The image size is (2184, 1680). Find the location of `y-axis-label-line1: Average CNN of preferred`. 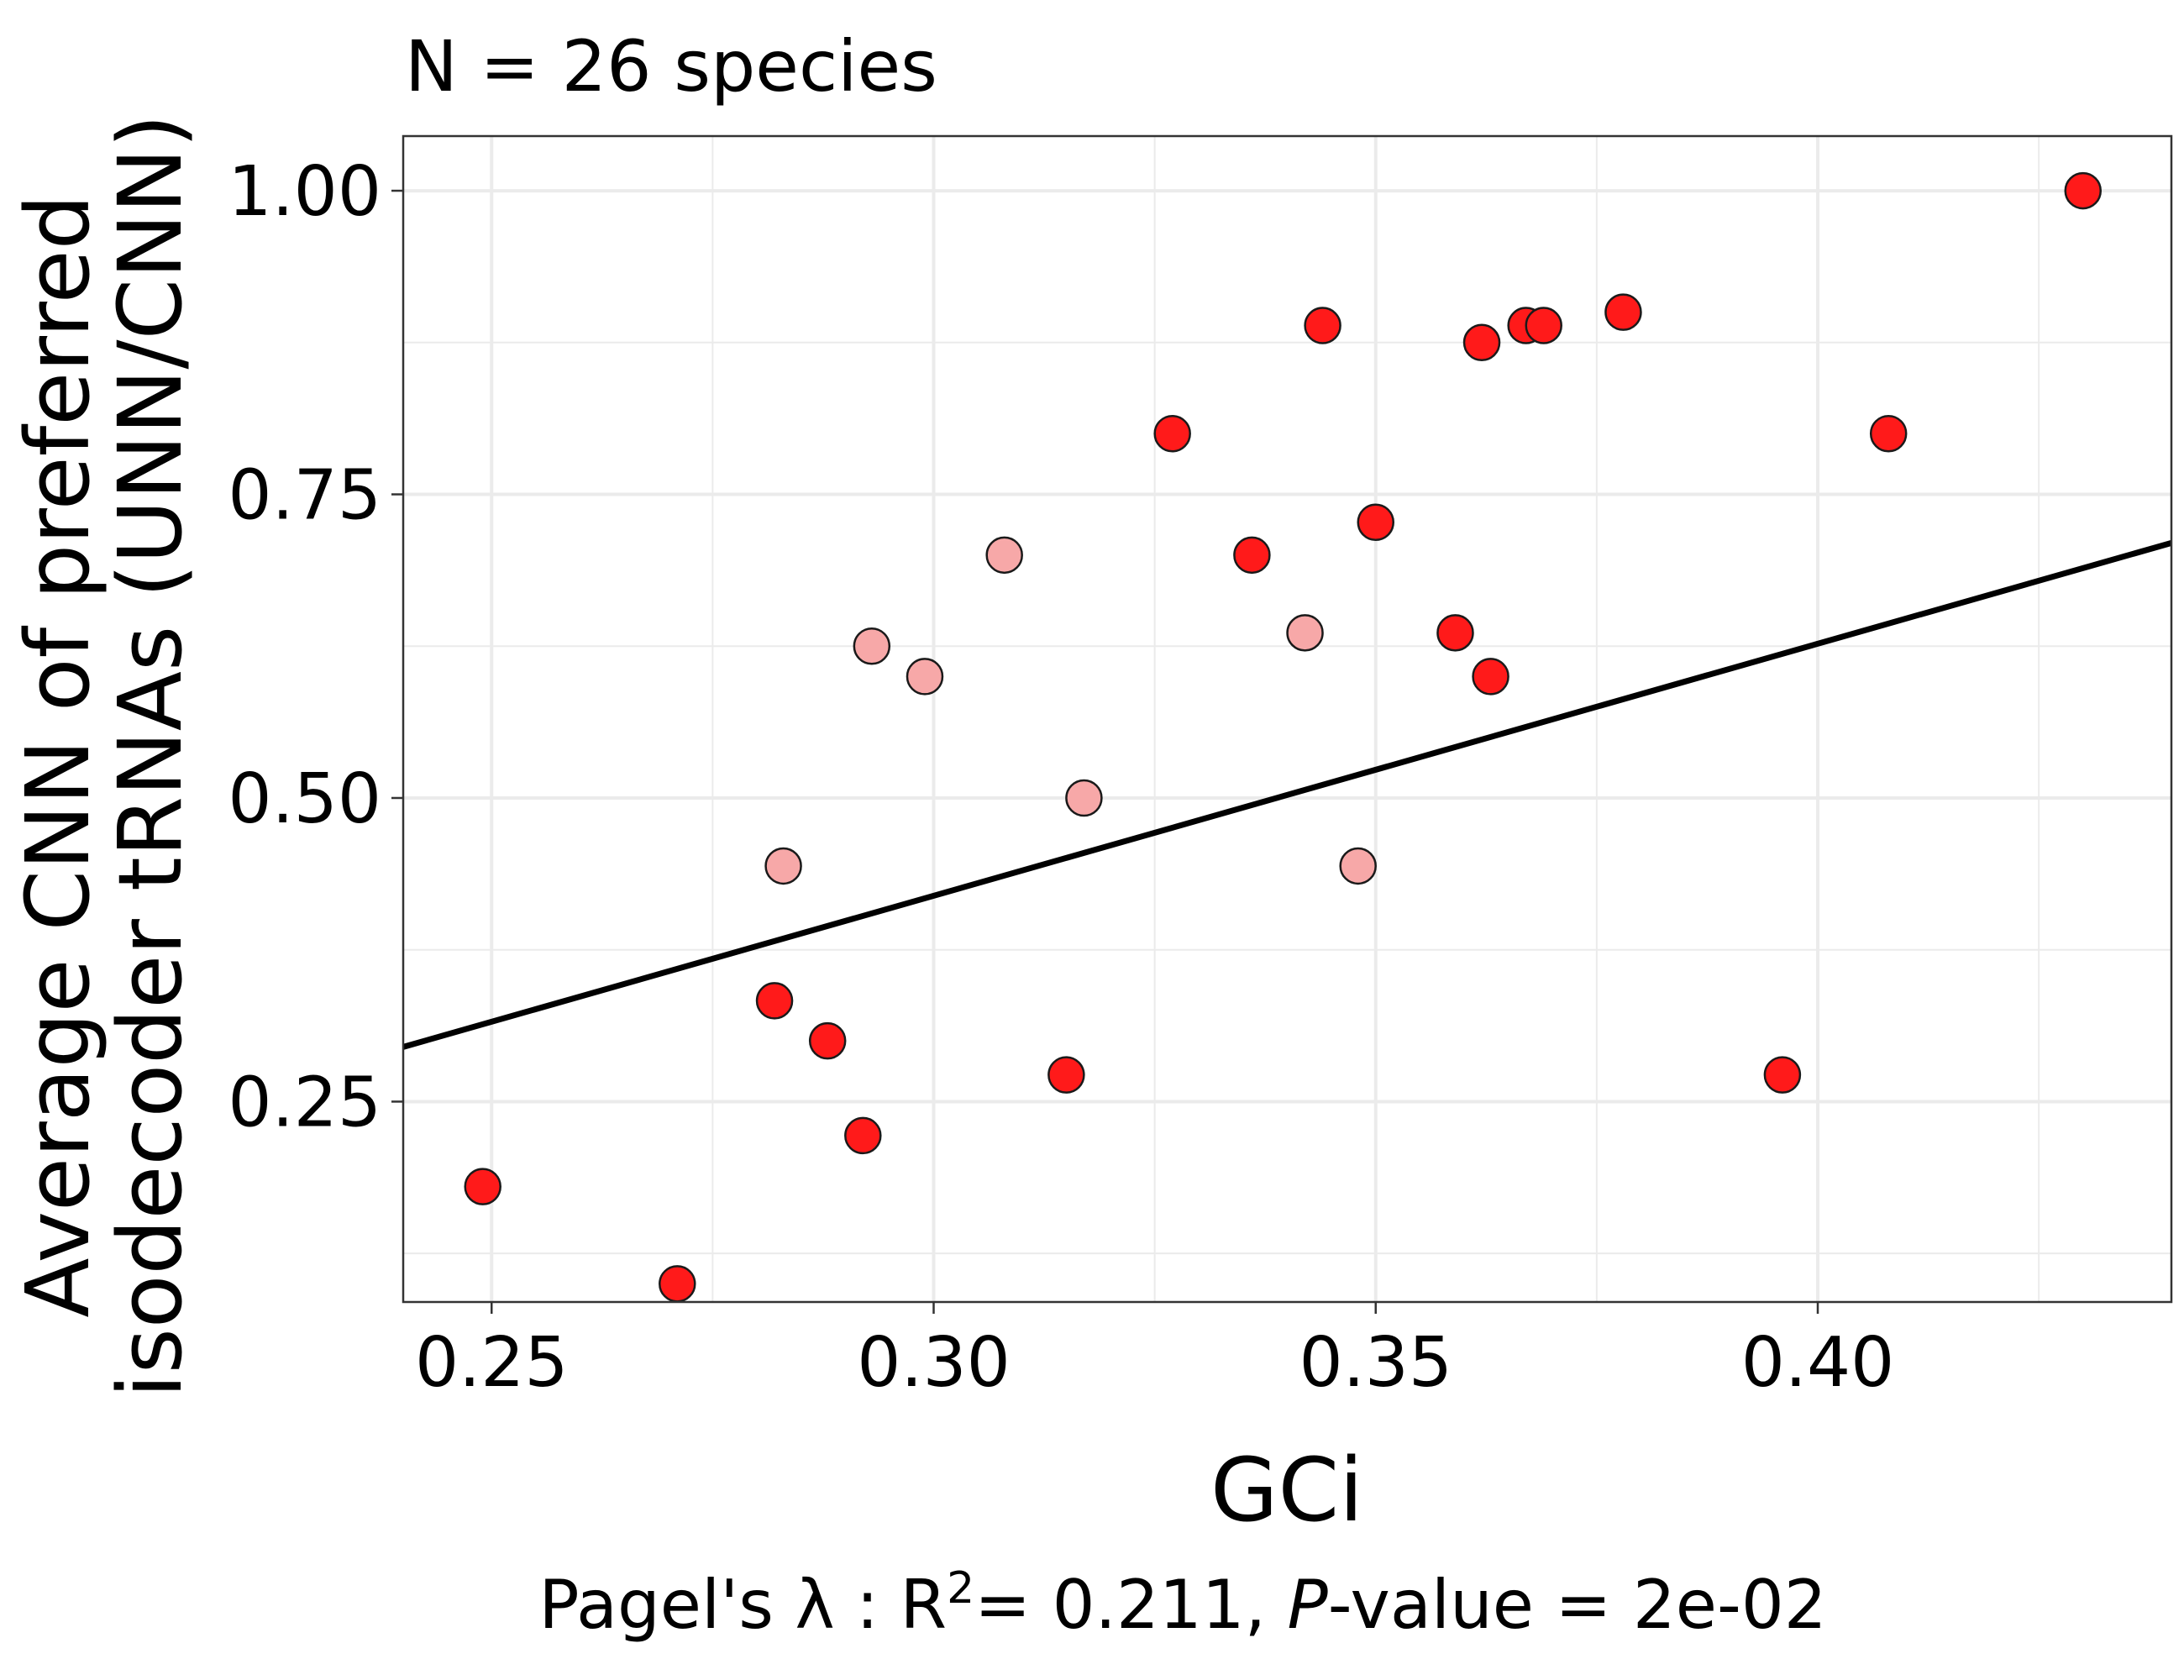

y-axis-label-line1: Average CNN of preferred is located at coordinates (58, 755).